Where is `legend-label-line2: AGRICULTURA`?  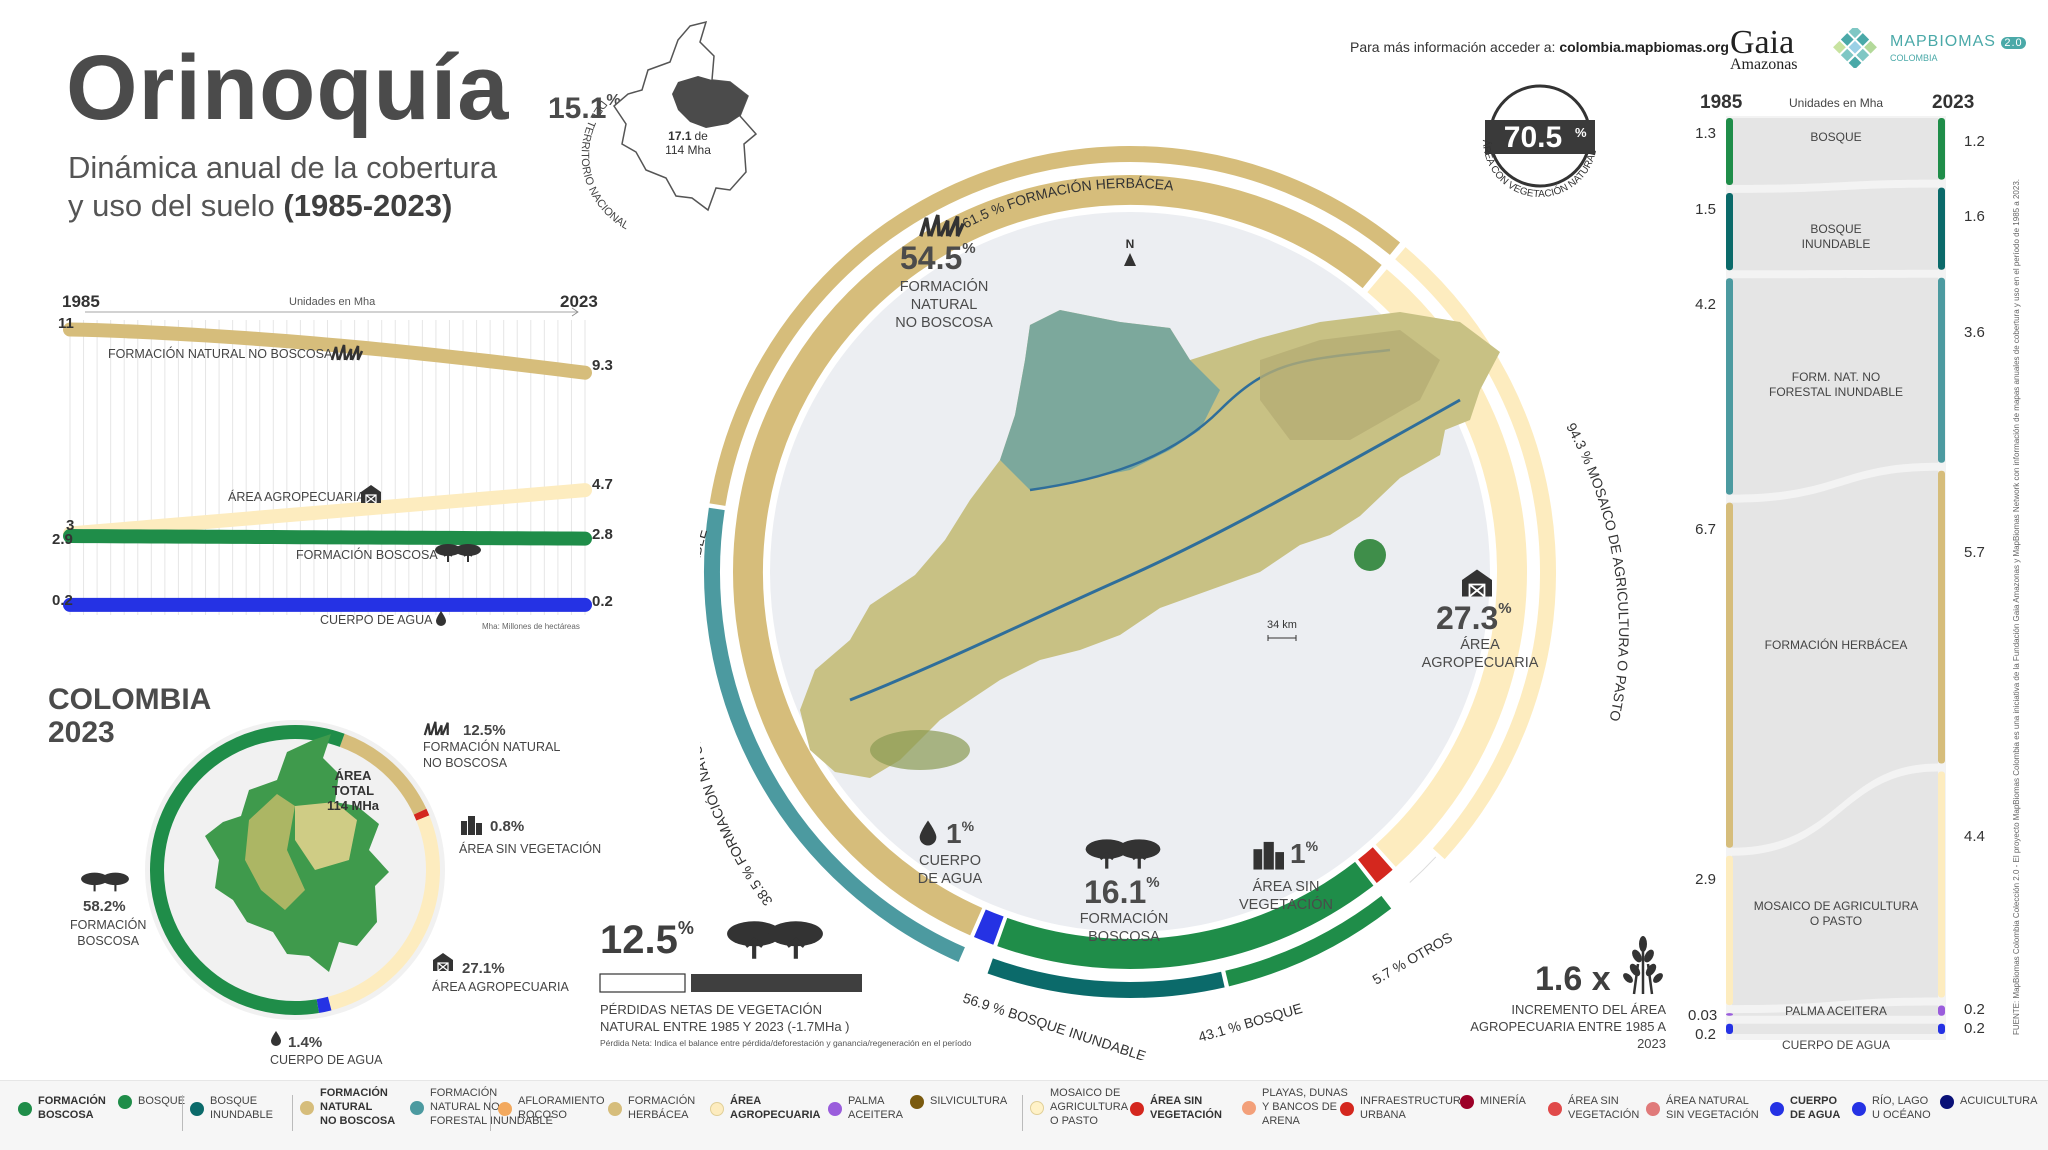 legend-label-line2: AGRICULTURA is located at coordinates (1089, 1106).